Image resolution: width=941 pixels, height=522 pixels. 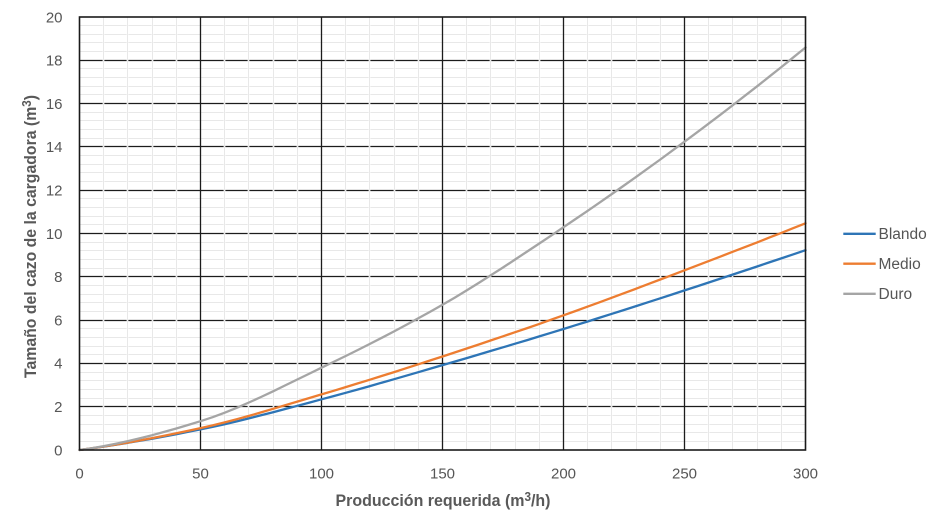 I want to click on svg-text: 20, so click(x=54, y=17).